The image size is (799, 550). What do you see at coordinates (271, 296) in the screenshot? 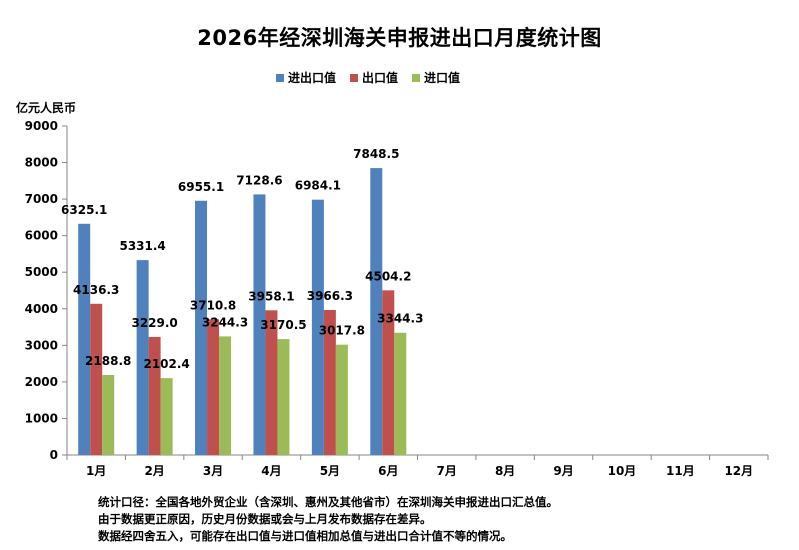
I see `data-label-export: 3958.1` at bounding box center [271, 296].